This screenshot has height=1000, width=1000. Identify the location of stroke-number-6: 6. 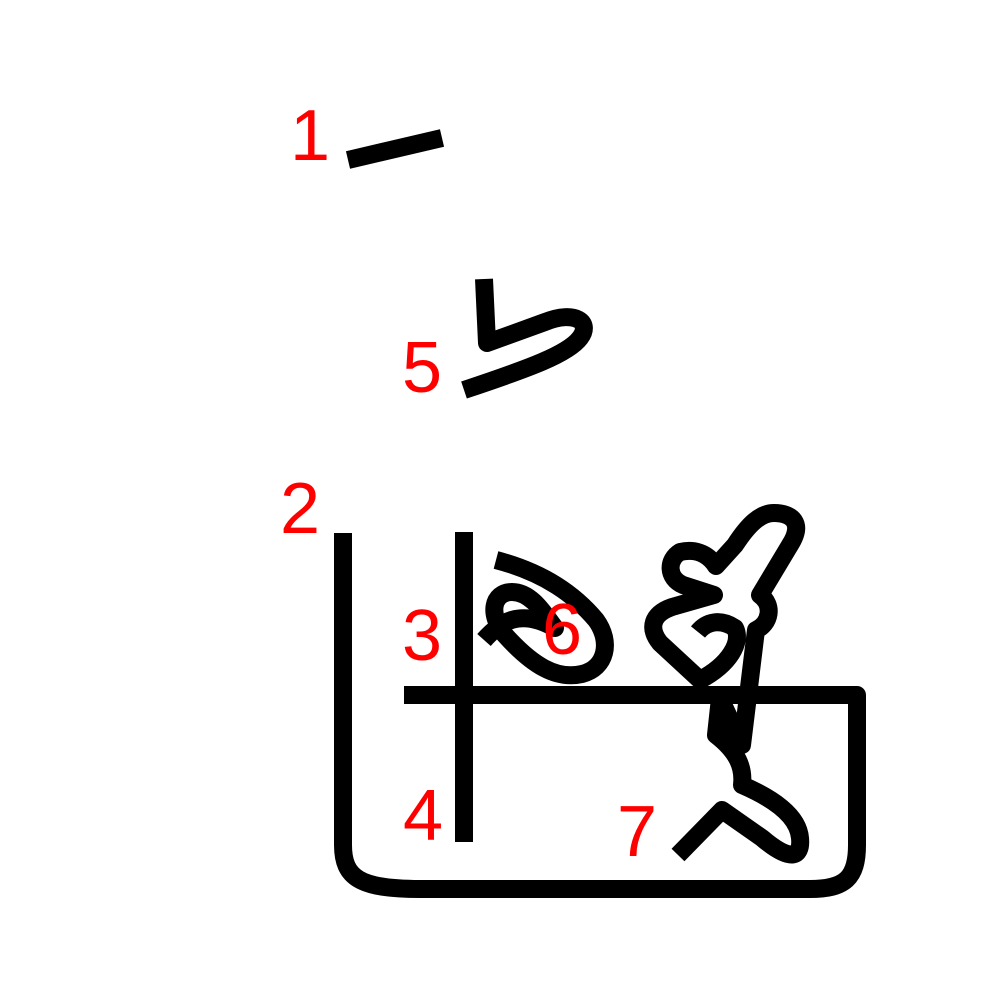
(562, 630).